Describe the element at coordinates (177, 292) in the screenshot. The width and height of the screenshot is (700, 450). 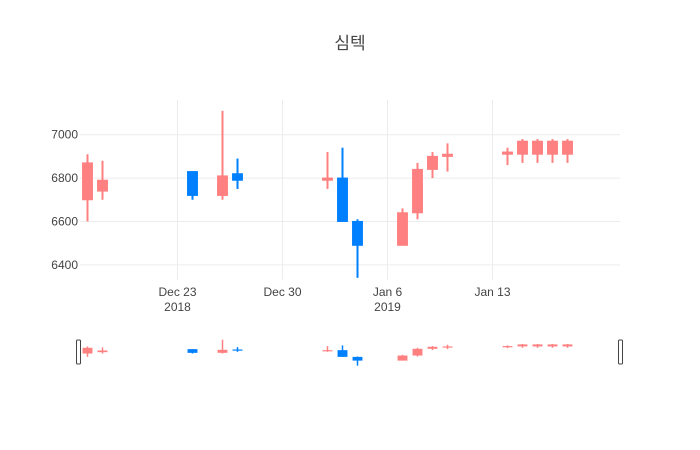
I see `x-tick-label: Dec 23` at that location.